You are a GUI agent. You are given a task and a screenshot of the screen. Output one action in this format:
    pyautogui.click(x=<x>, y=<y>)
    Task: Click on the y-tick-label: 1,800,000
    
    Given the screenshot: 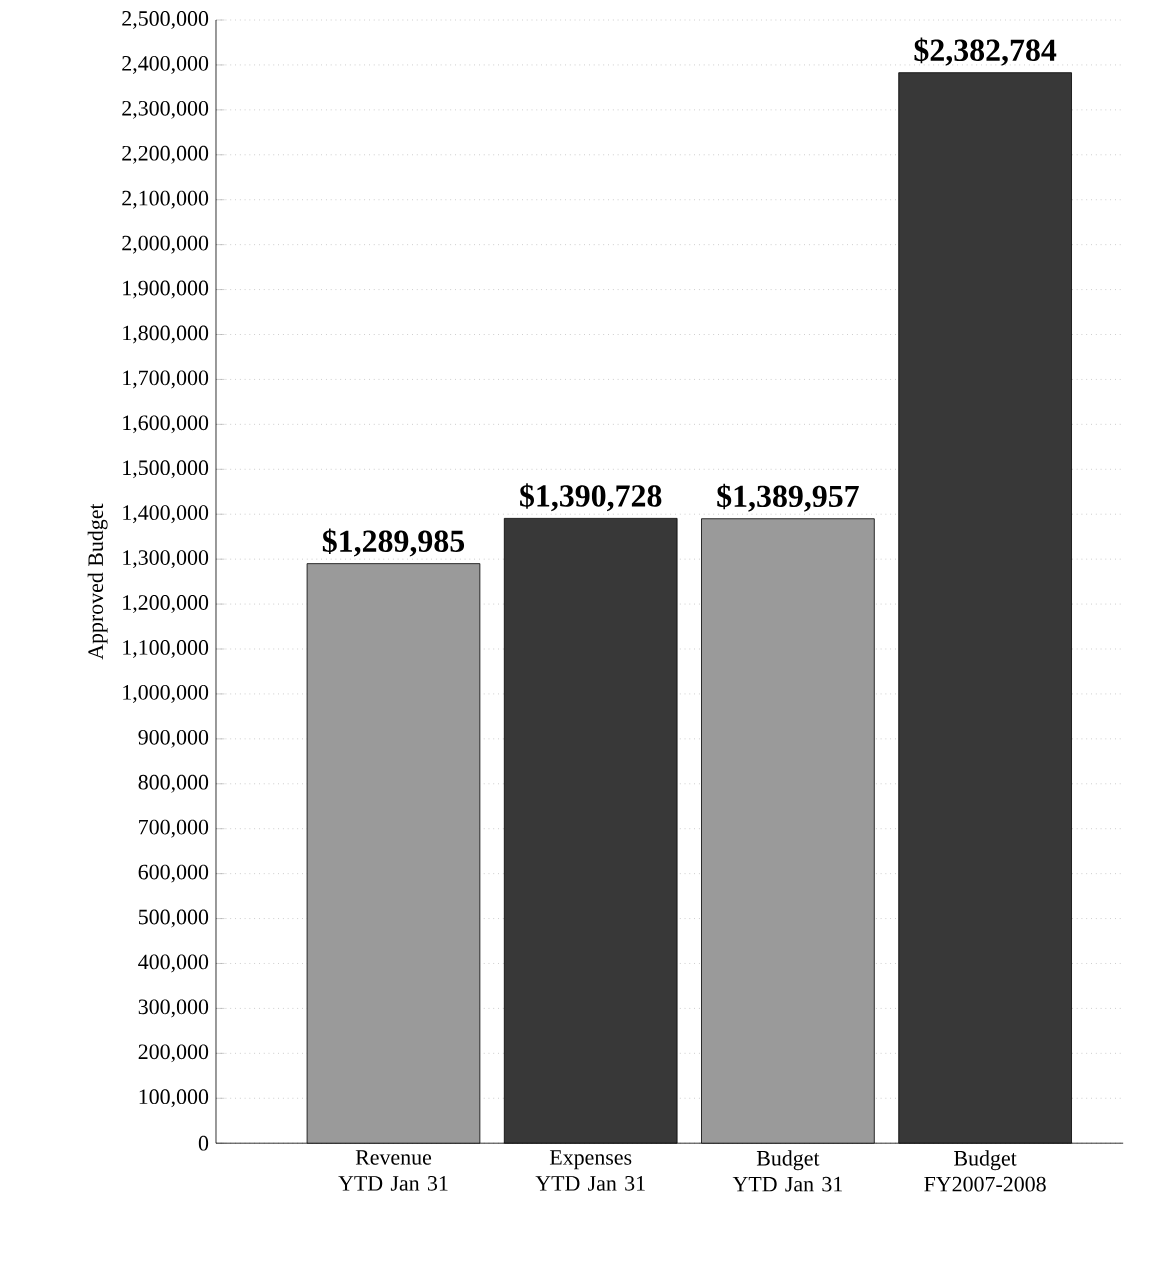 What is the action you would take?
    pyautogui.click(x=166, y=334)
    